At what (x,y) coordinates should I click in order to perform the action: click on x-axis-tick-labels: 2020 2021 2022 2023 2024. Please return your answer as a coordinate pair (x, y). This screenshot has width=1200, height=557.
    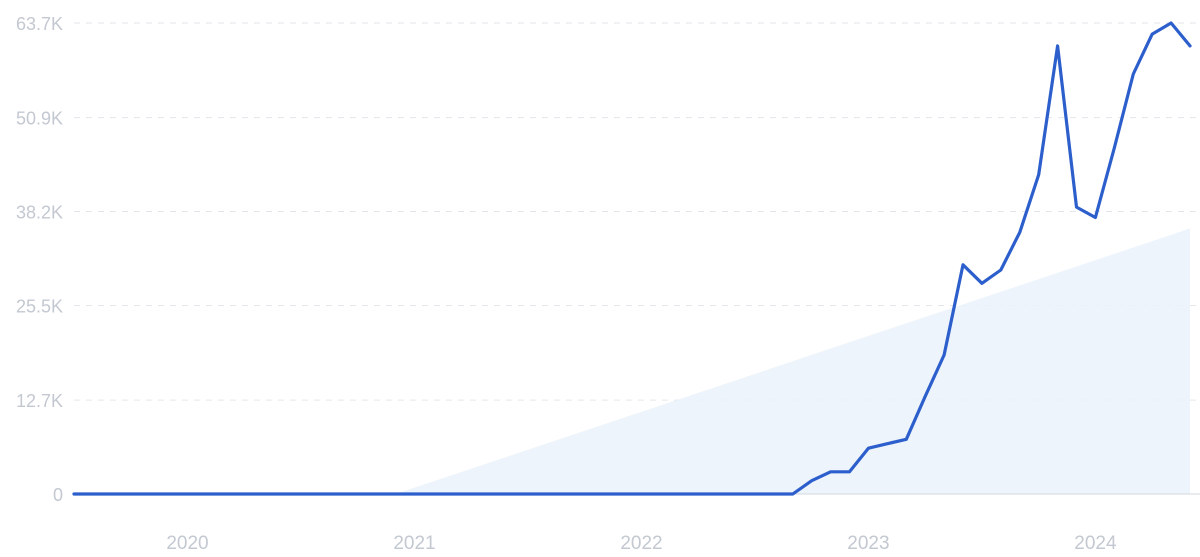
    Looking at the image, I should click on (641, 543).